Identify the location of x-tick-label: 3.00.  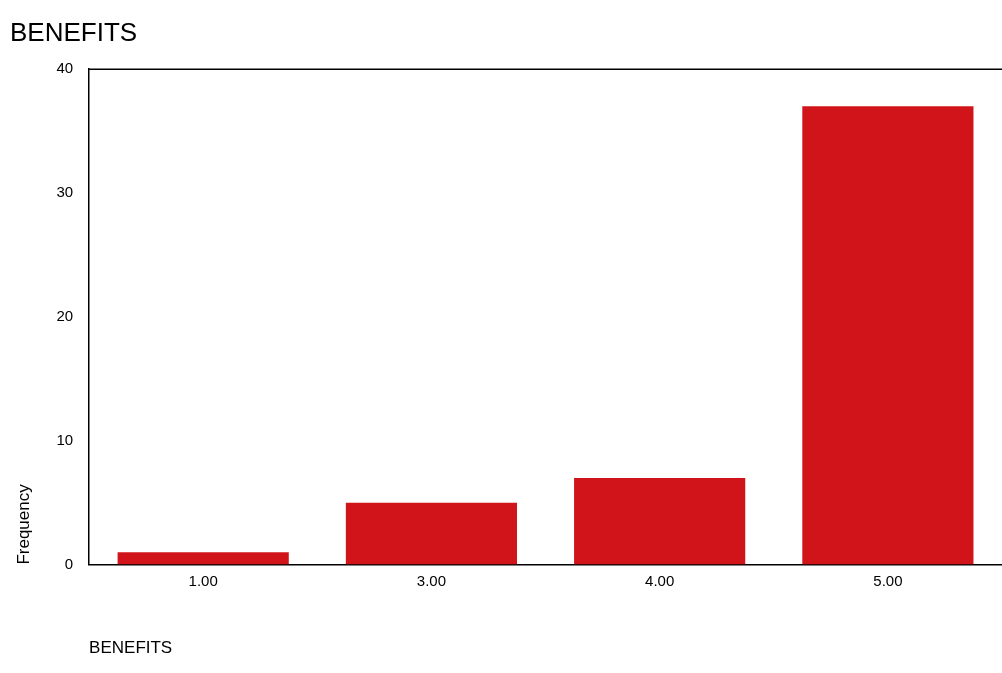
(431, 580).